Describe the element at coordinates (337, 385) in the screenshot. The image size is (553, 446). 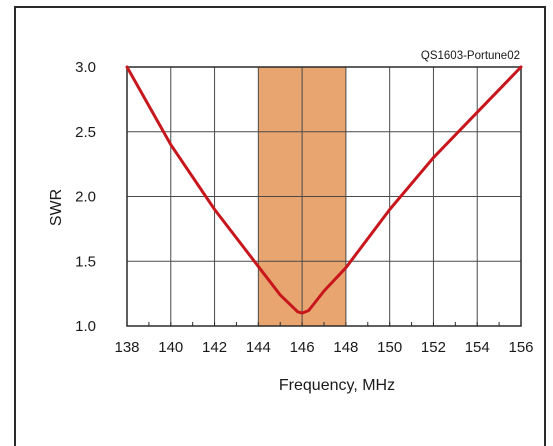
I see `x-axis-title: Frequency, MHz` at that location.